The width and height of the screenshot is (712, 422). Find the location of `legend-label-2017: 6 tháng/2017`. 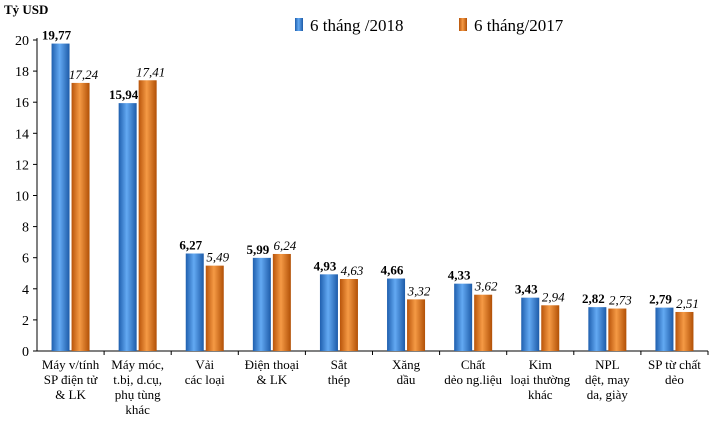

legend-label-2017: 6 tháng/2017 is located at coordinates (519, 25).